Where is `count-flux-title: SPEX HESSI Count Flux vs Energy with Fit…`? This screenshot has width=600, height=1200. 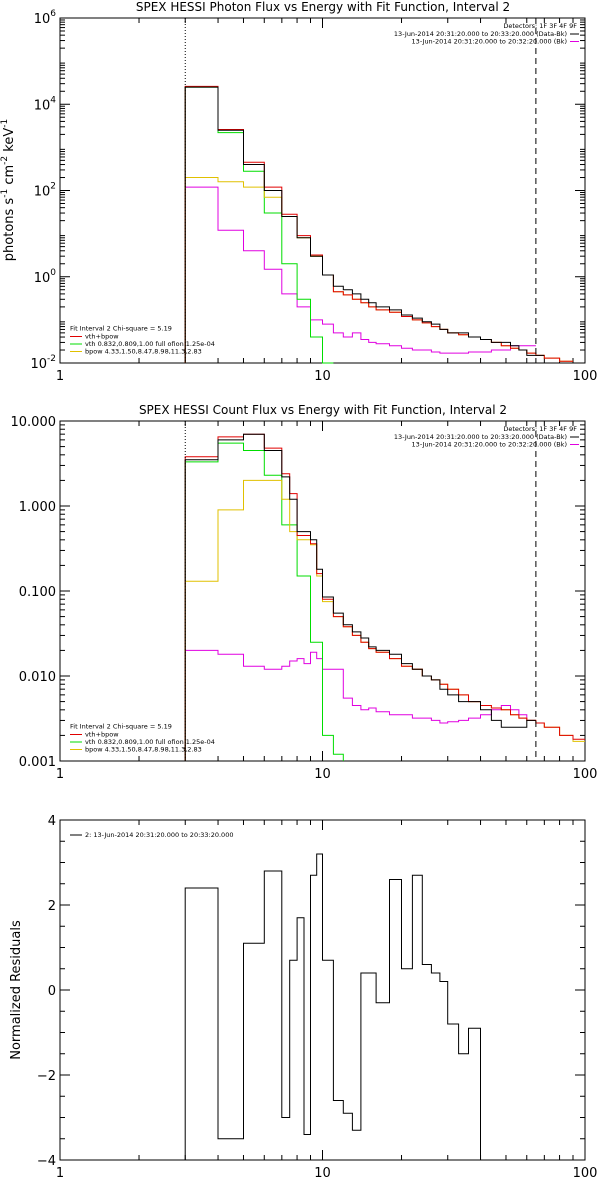 count-flux-title: SPEX HESSI Count Flux vs Energy with Fit… is located at coordinates (323, 410).